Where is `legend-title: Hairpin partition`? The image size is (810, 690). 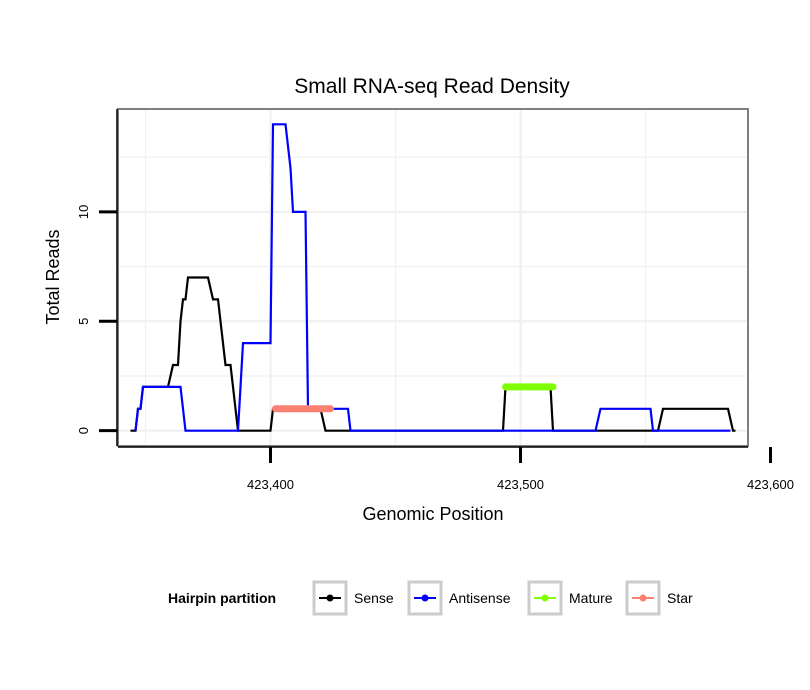
legend-title: Hairpin partition is located at coordinates (222, 598).